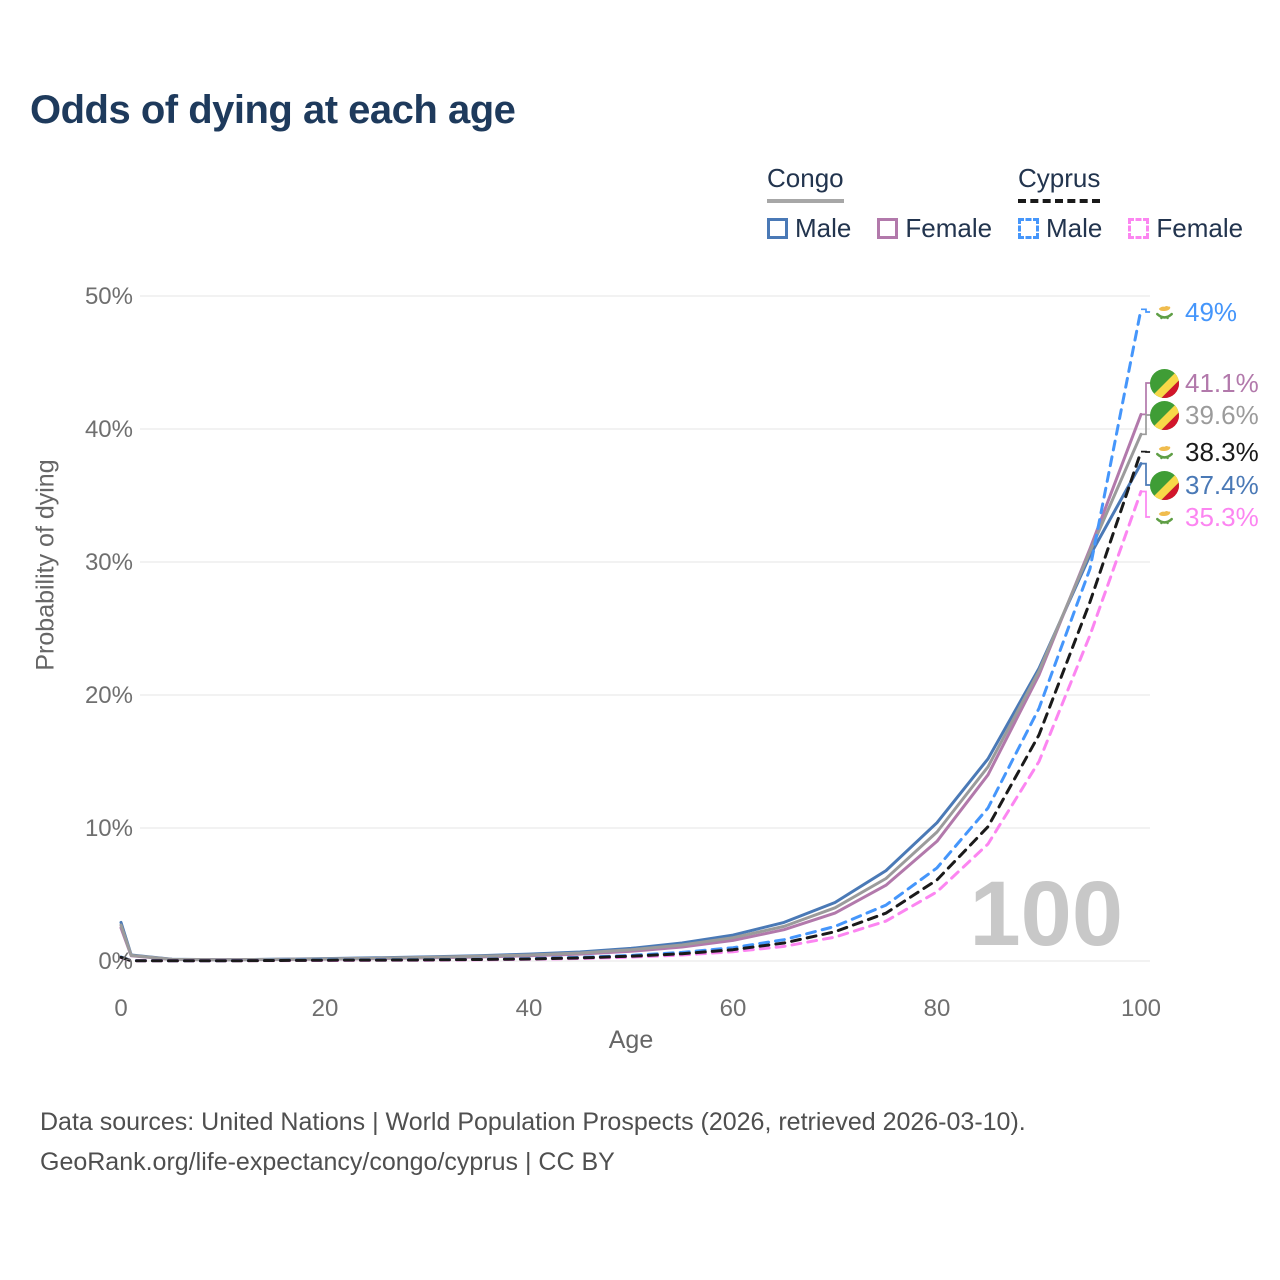  I want to click on end-label-cyprus-female: 35.3%, so click(1204, 517).